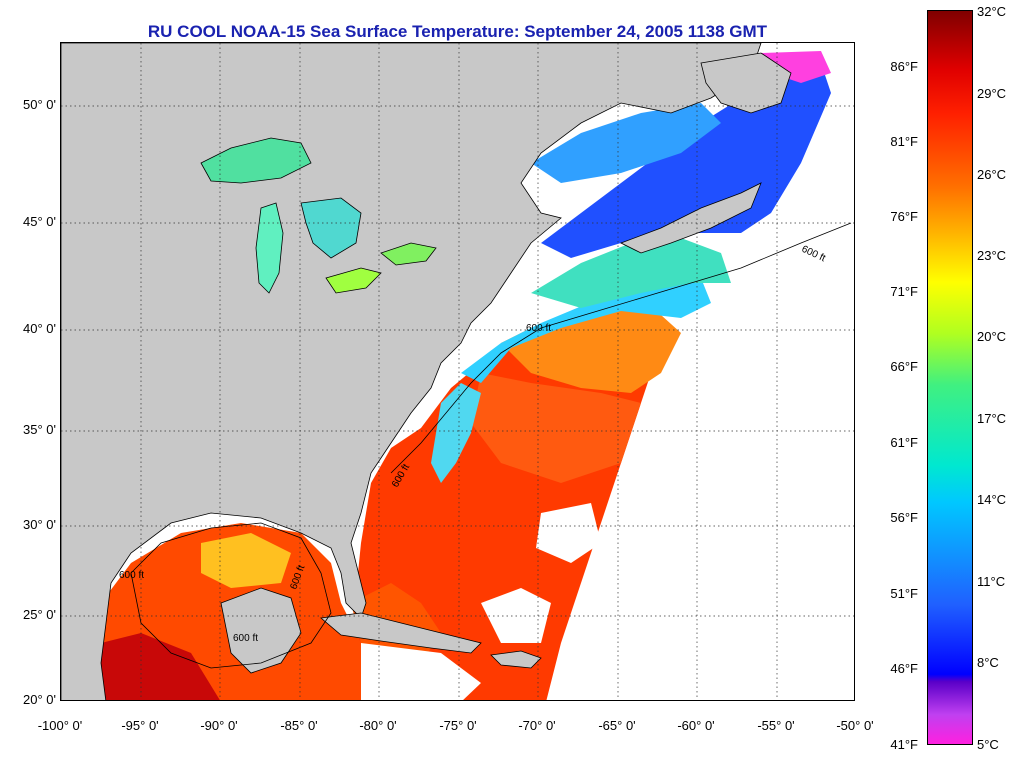  I want to click on colorbar-celsius-label: 8°C, so click(988, 662).